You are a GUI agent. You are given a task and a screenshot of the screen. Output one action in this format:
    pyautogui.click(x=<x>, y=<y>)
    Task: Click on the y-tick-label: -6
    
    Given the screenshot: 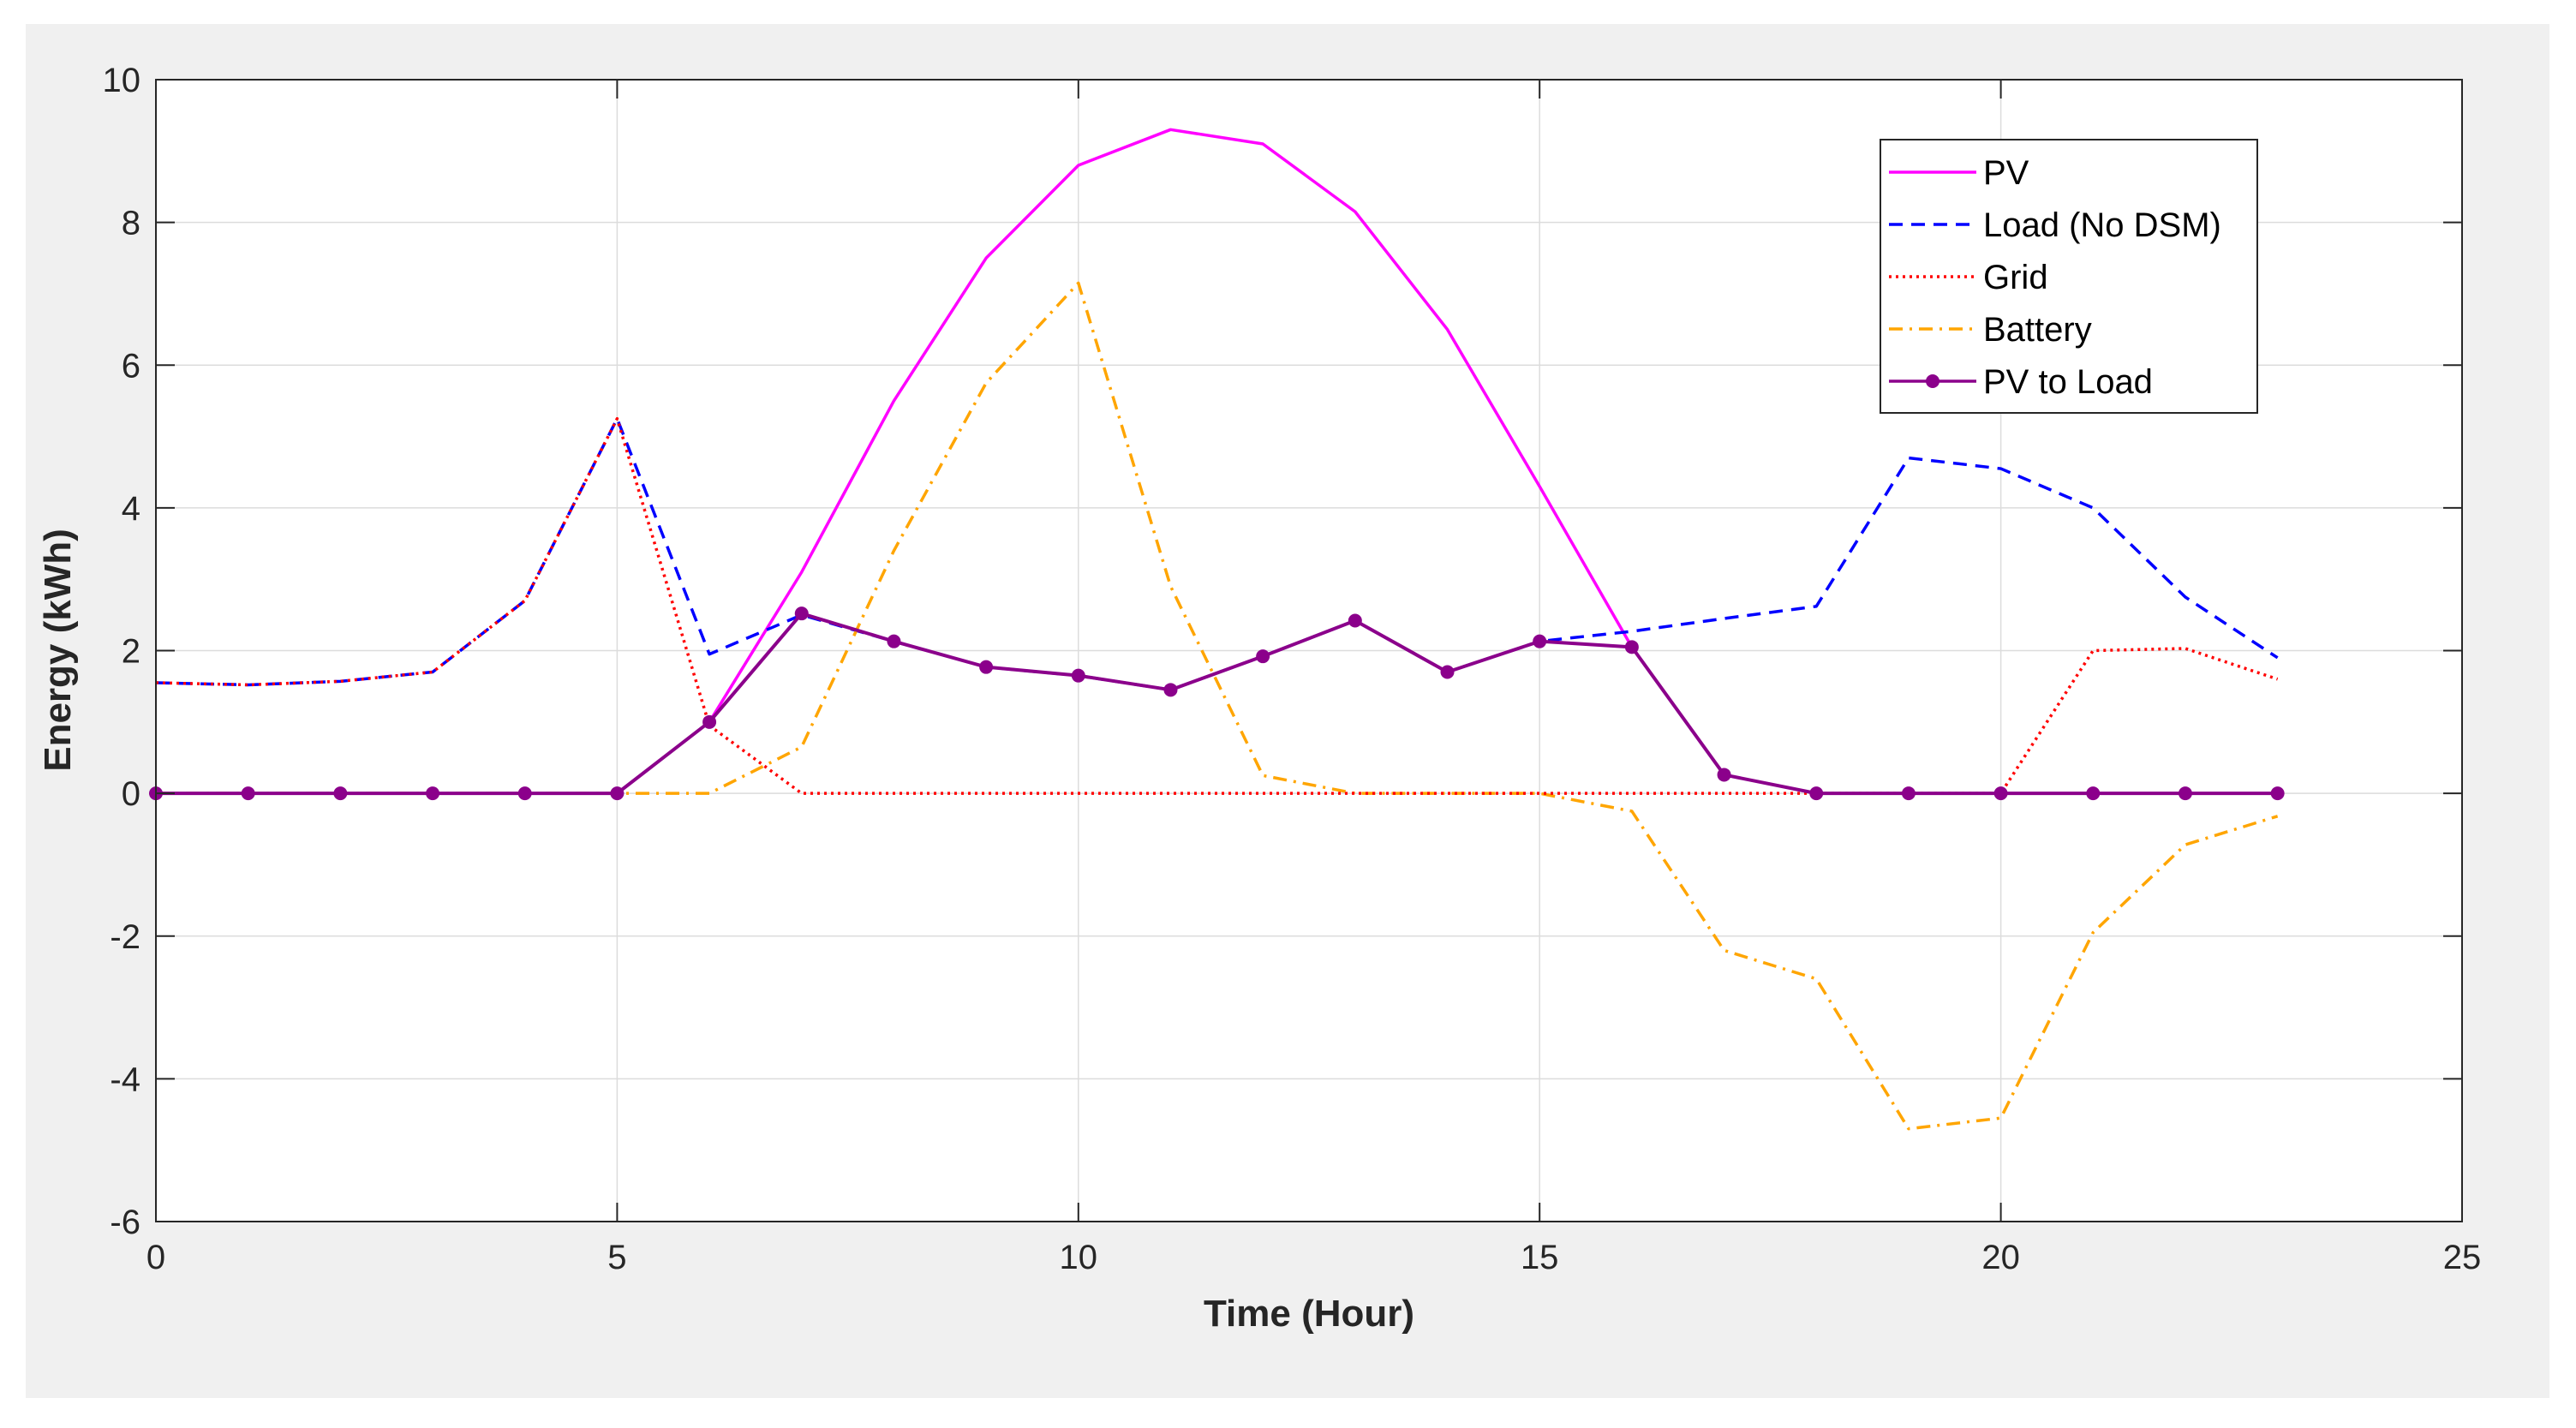 What is the action you would take?
    pyautogui.click(x=125, y=1223)
    